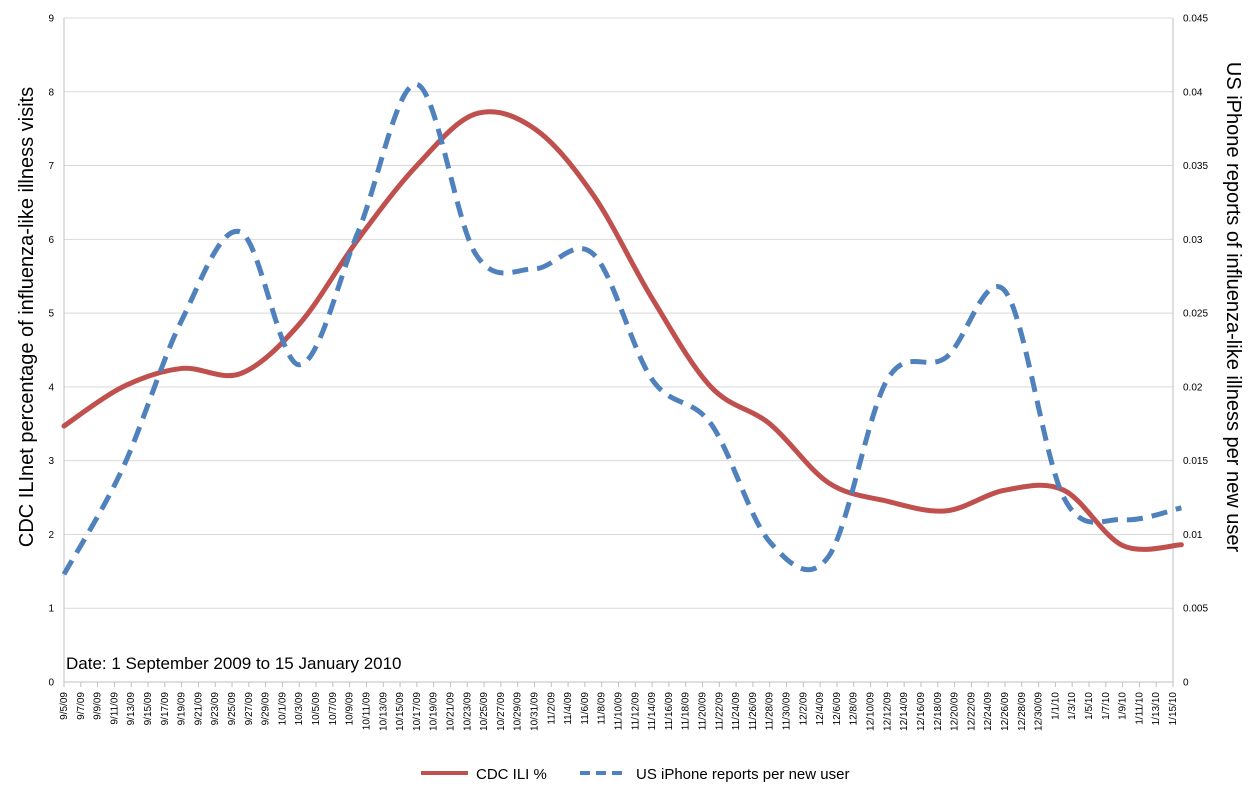 Image resolution: width=1260 pixels, height=800 pixels. What do you see at coordinates (955, 711) in the screenshot?
I see `x-tick-label: 12/20/09` at bounding box center [955, 711].